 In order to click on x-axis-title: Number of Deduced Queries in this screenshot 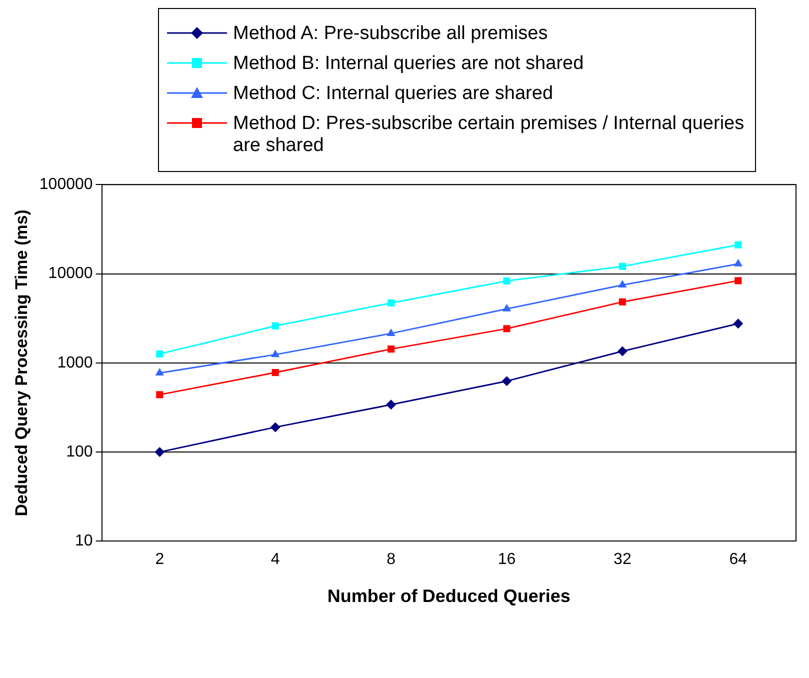, I will do `click(448, 596)`.